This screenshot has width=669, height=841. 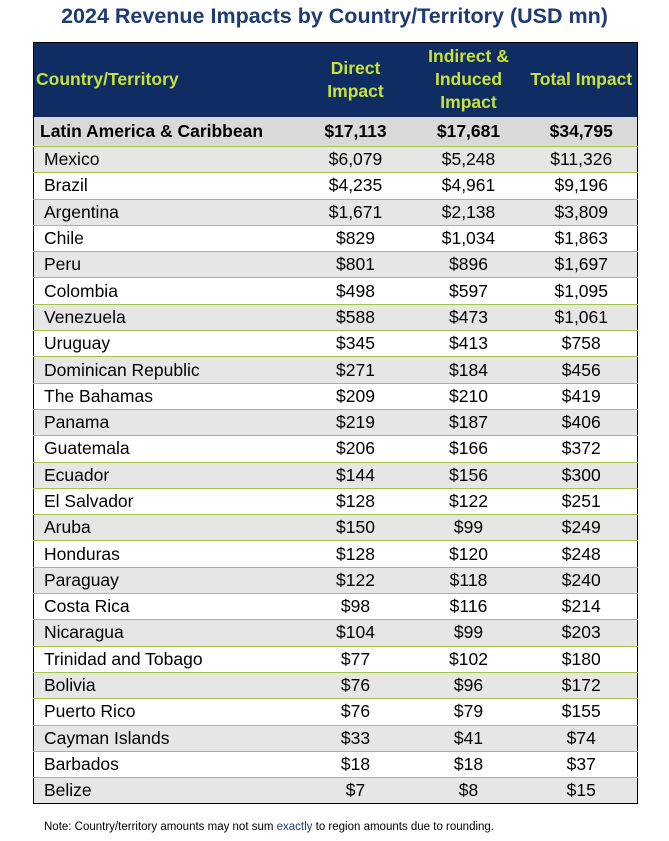 What do you see at coordinates (166, 712) in the screenshot?
I see `country-cell: Puerto Rico` at bounding box center [166, 712].